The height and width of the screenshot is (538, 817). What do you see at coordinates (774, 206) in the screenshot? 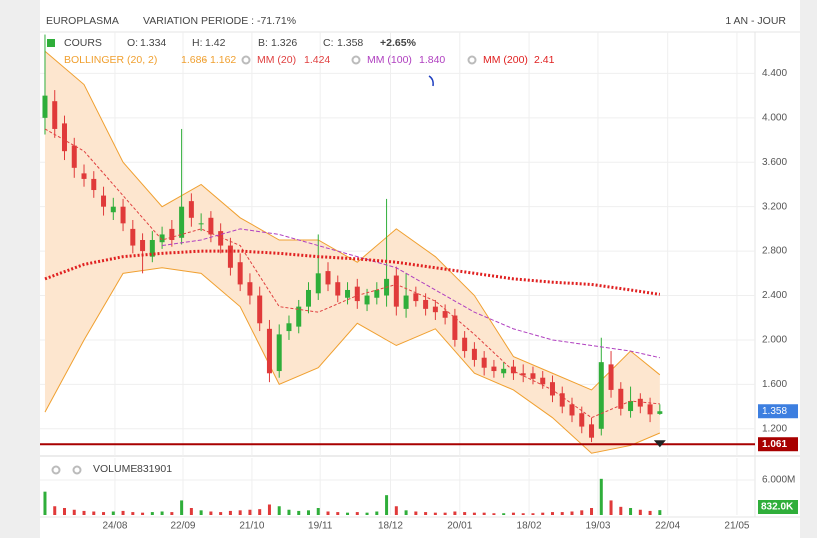
I see `y-tick-label: 3.200` at bounding box center [774, 206].